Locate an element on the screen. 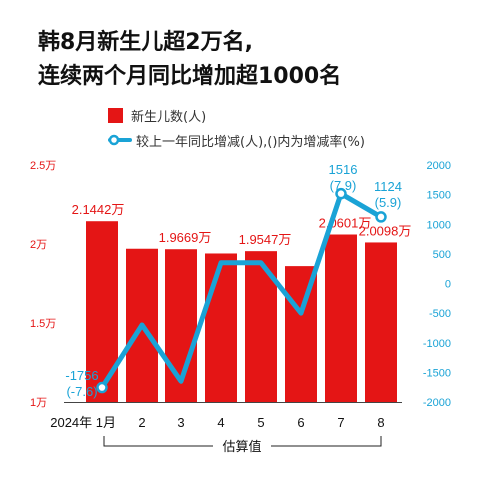 The height and width of the screenshot is (502, 480). y-right-tick-label: 1000 is located at coordinates (439, 225).